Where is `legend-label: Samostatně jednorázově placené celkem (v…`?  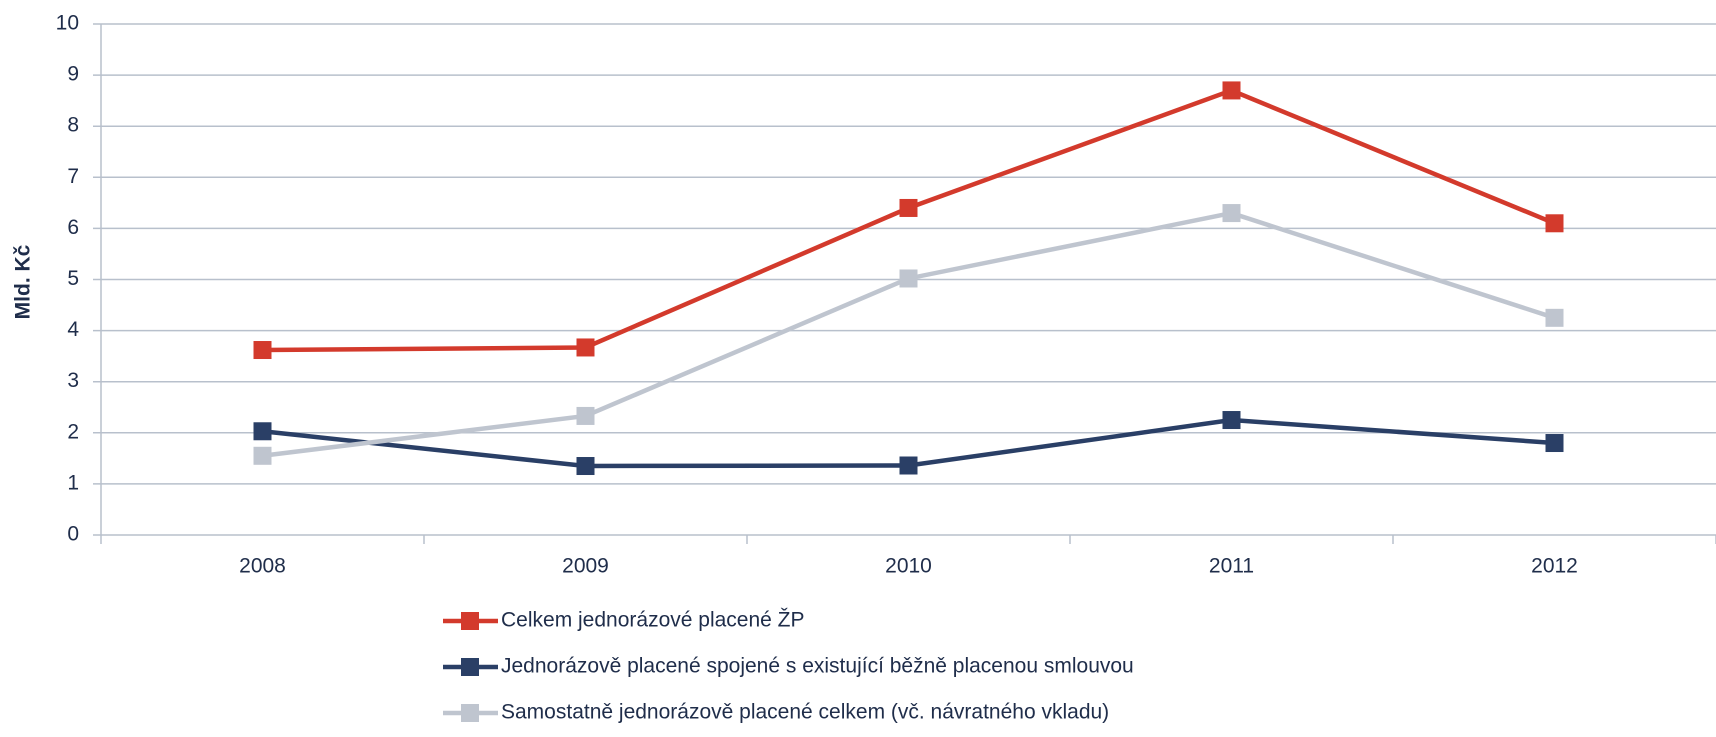
legend-label: Samostatně jednorázově placené celkem (v… is located at coordinates (805, 712).